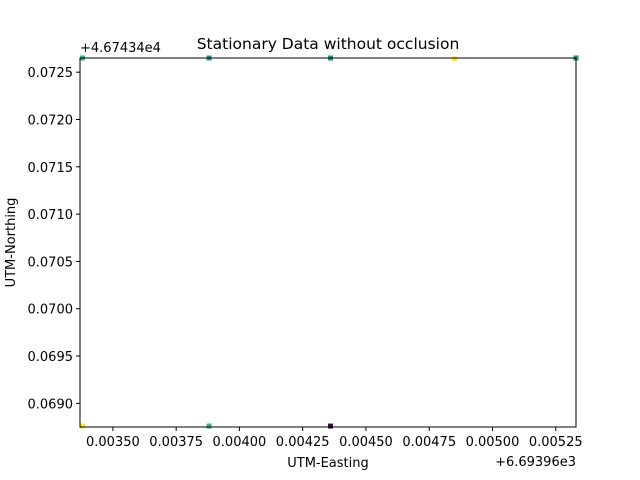 The height and width of the screenshot is (480, 640). What do you see at coordinates (328, 463) in the screenshot?
I see `x-axis-label: UTM-Easting` at bounding box center [328, 463].